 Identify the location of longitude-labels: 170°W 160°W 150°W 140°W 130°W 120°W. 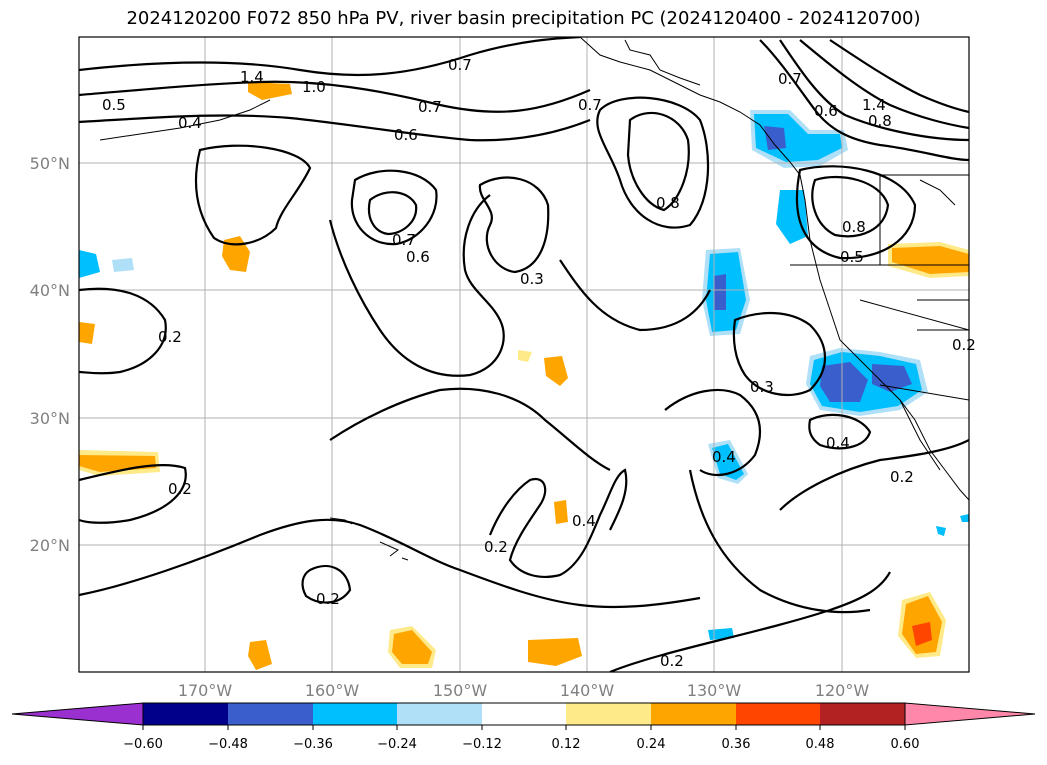
(524, 690).